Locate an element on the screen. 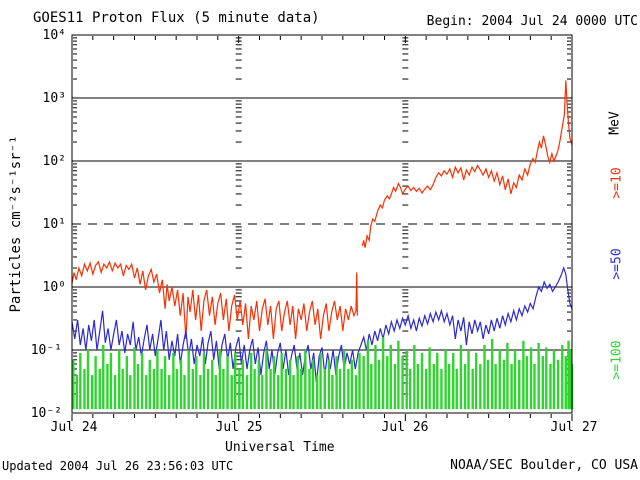 This screenshot has width=640, height=480. y-tick-label-1e0: 10⁰ is located at coordinates (54, 287).